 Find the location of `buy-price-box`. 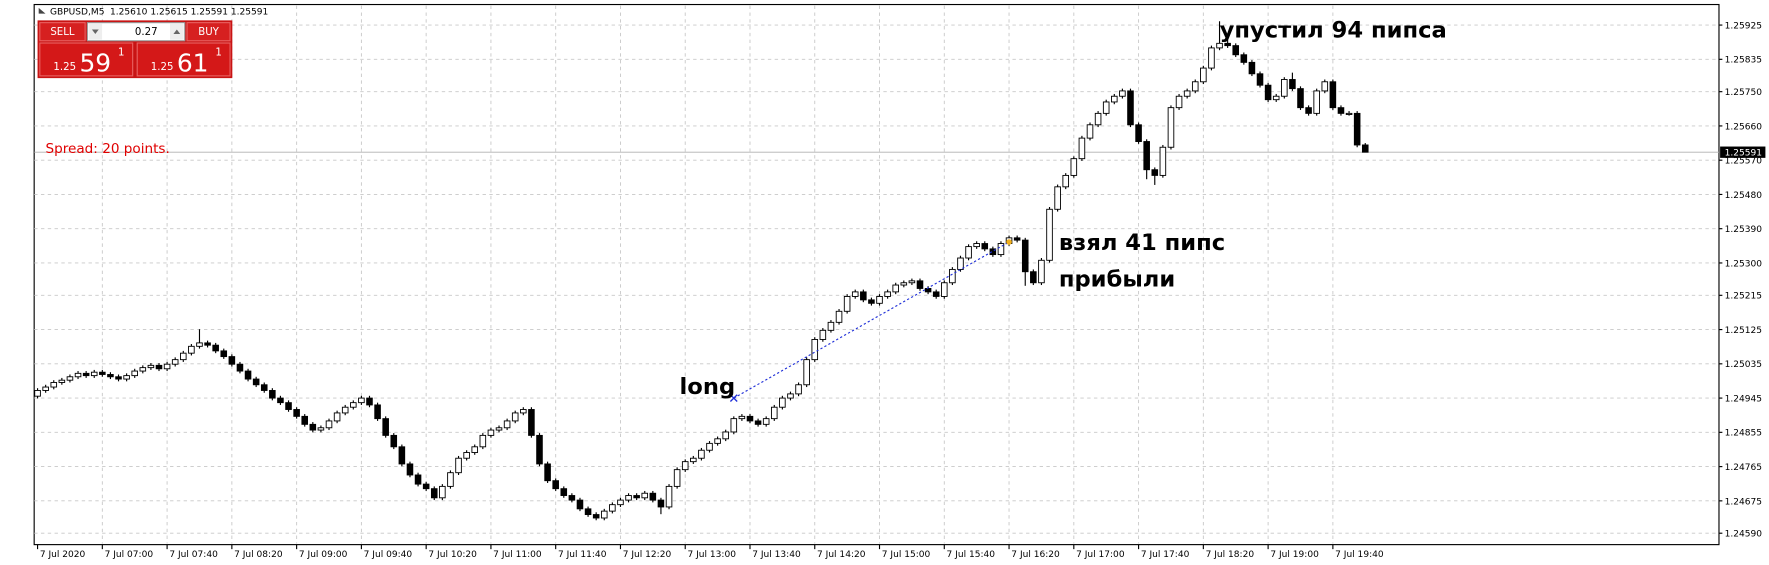

buy-price-box is located at coordinates (183, 59).